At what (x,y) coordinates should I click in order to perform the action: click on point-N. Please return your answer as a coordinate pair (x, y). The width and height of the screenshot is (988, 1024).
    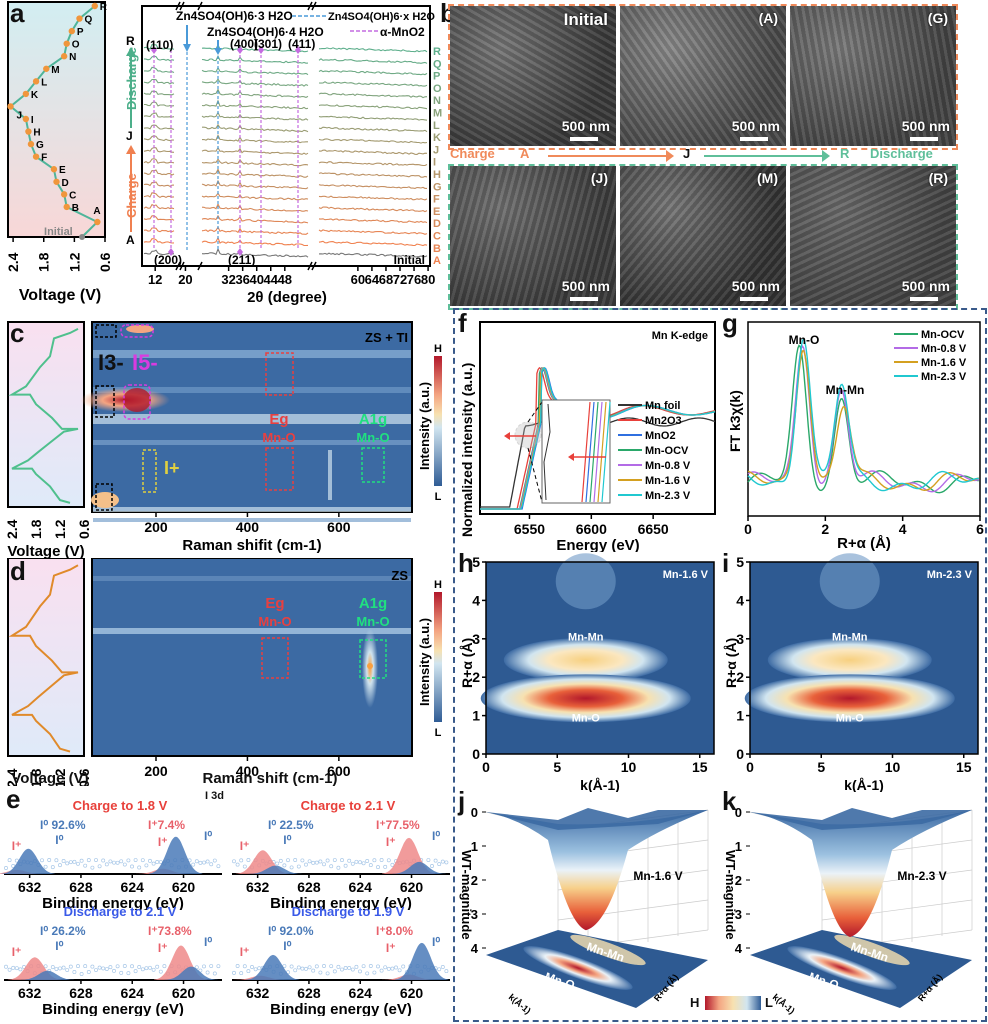
    Looking at the image, I should click on (64, 56).